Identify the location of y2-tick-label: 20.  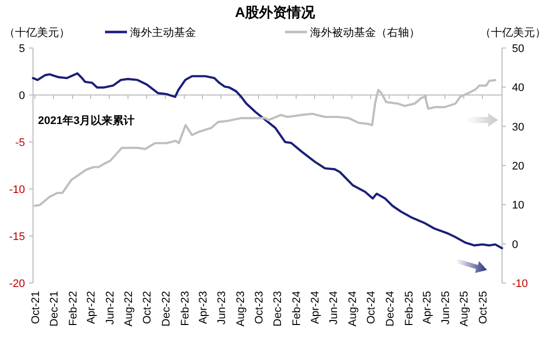
(518, 166).